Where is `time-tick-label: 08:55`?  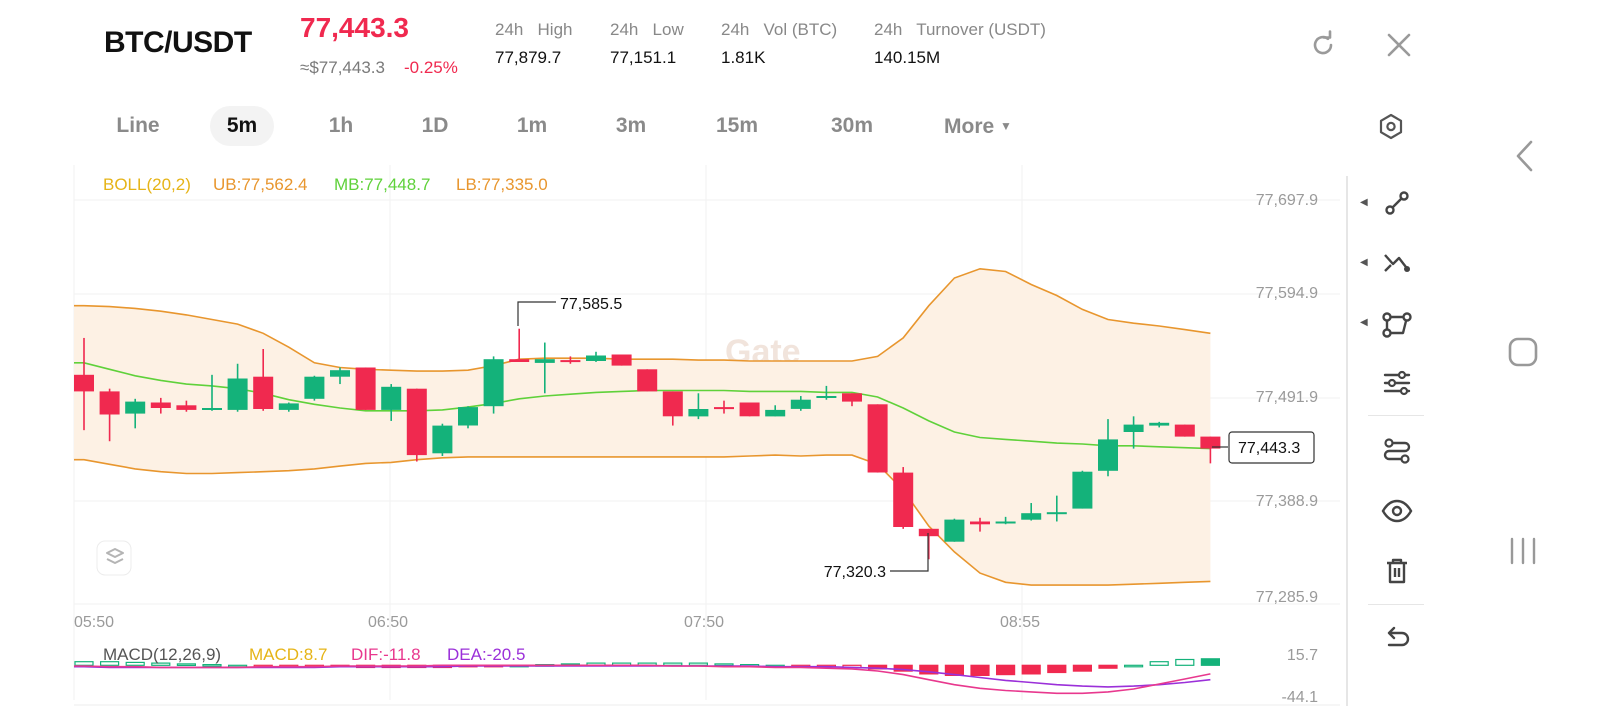
time-tick-label: 08:55 is located at coordinates (1020, 622).